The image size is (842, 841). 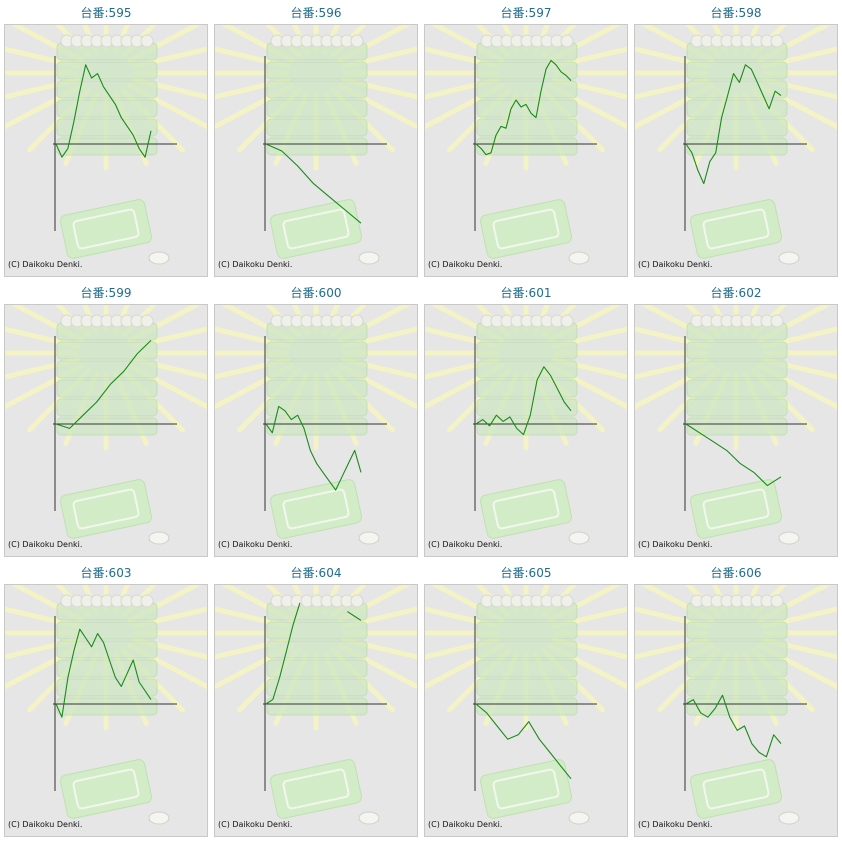 I want to click on chart-panel-598: 台番:598 (C) Daikoku Denki., so click(x=736, y=139).